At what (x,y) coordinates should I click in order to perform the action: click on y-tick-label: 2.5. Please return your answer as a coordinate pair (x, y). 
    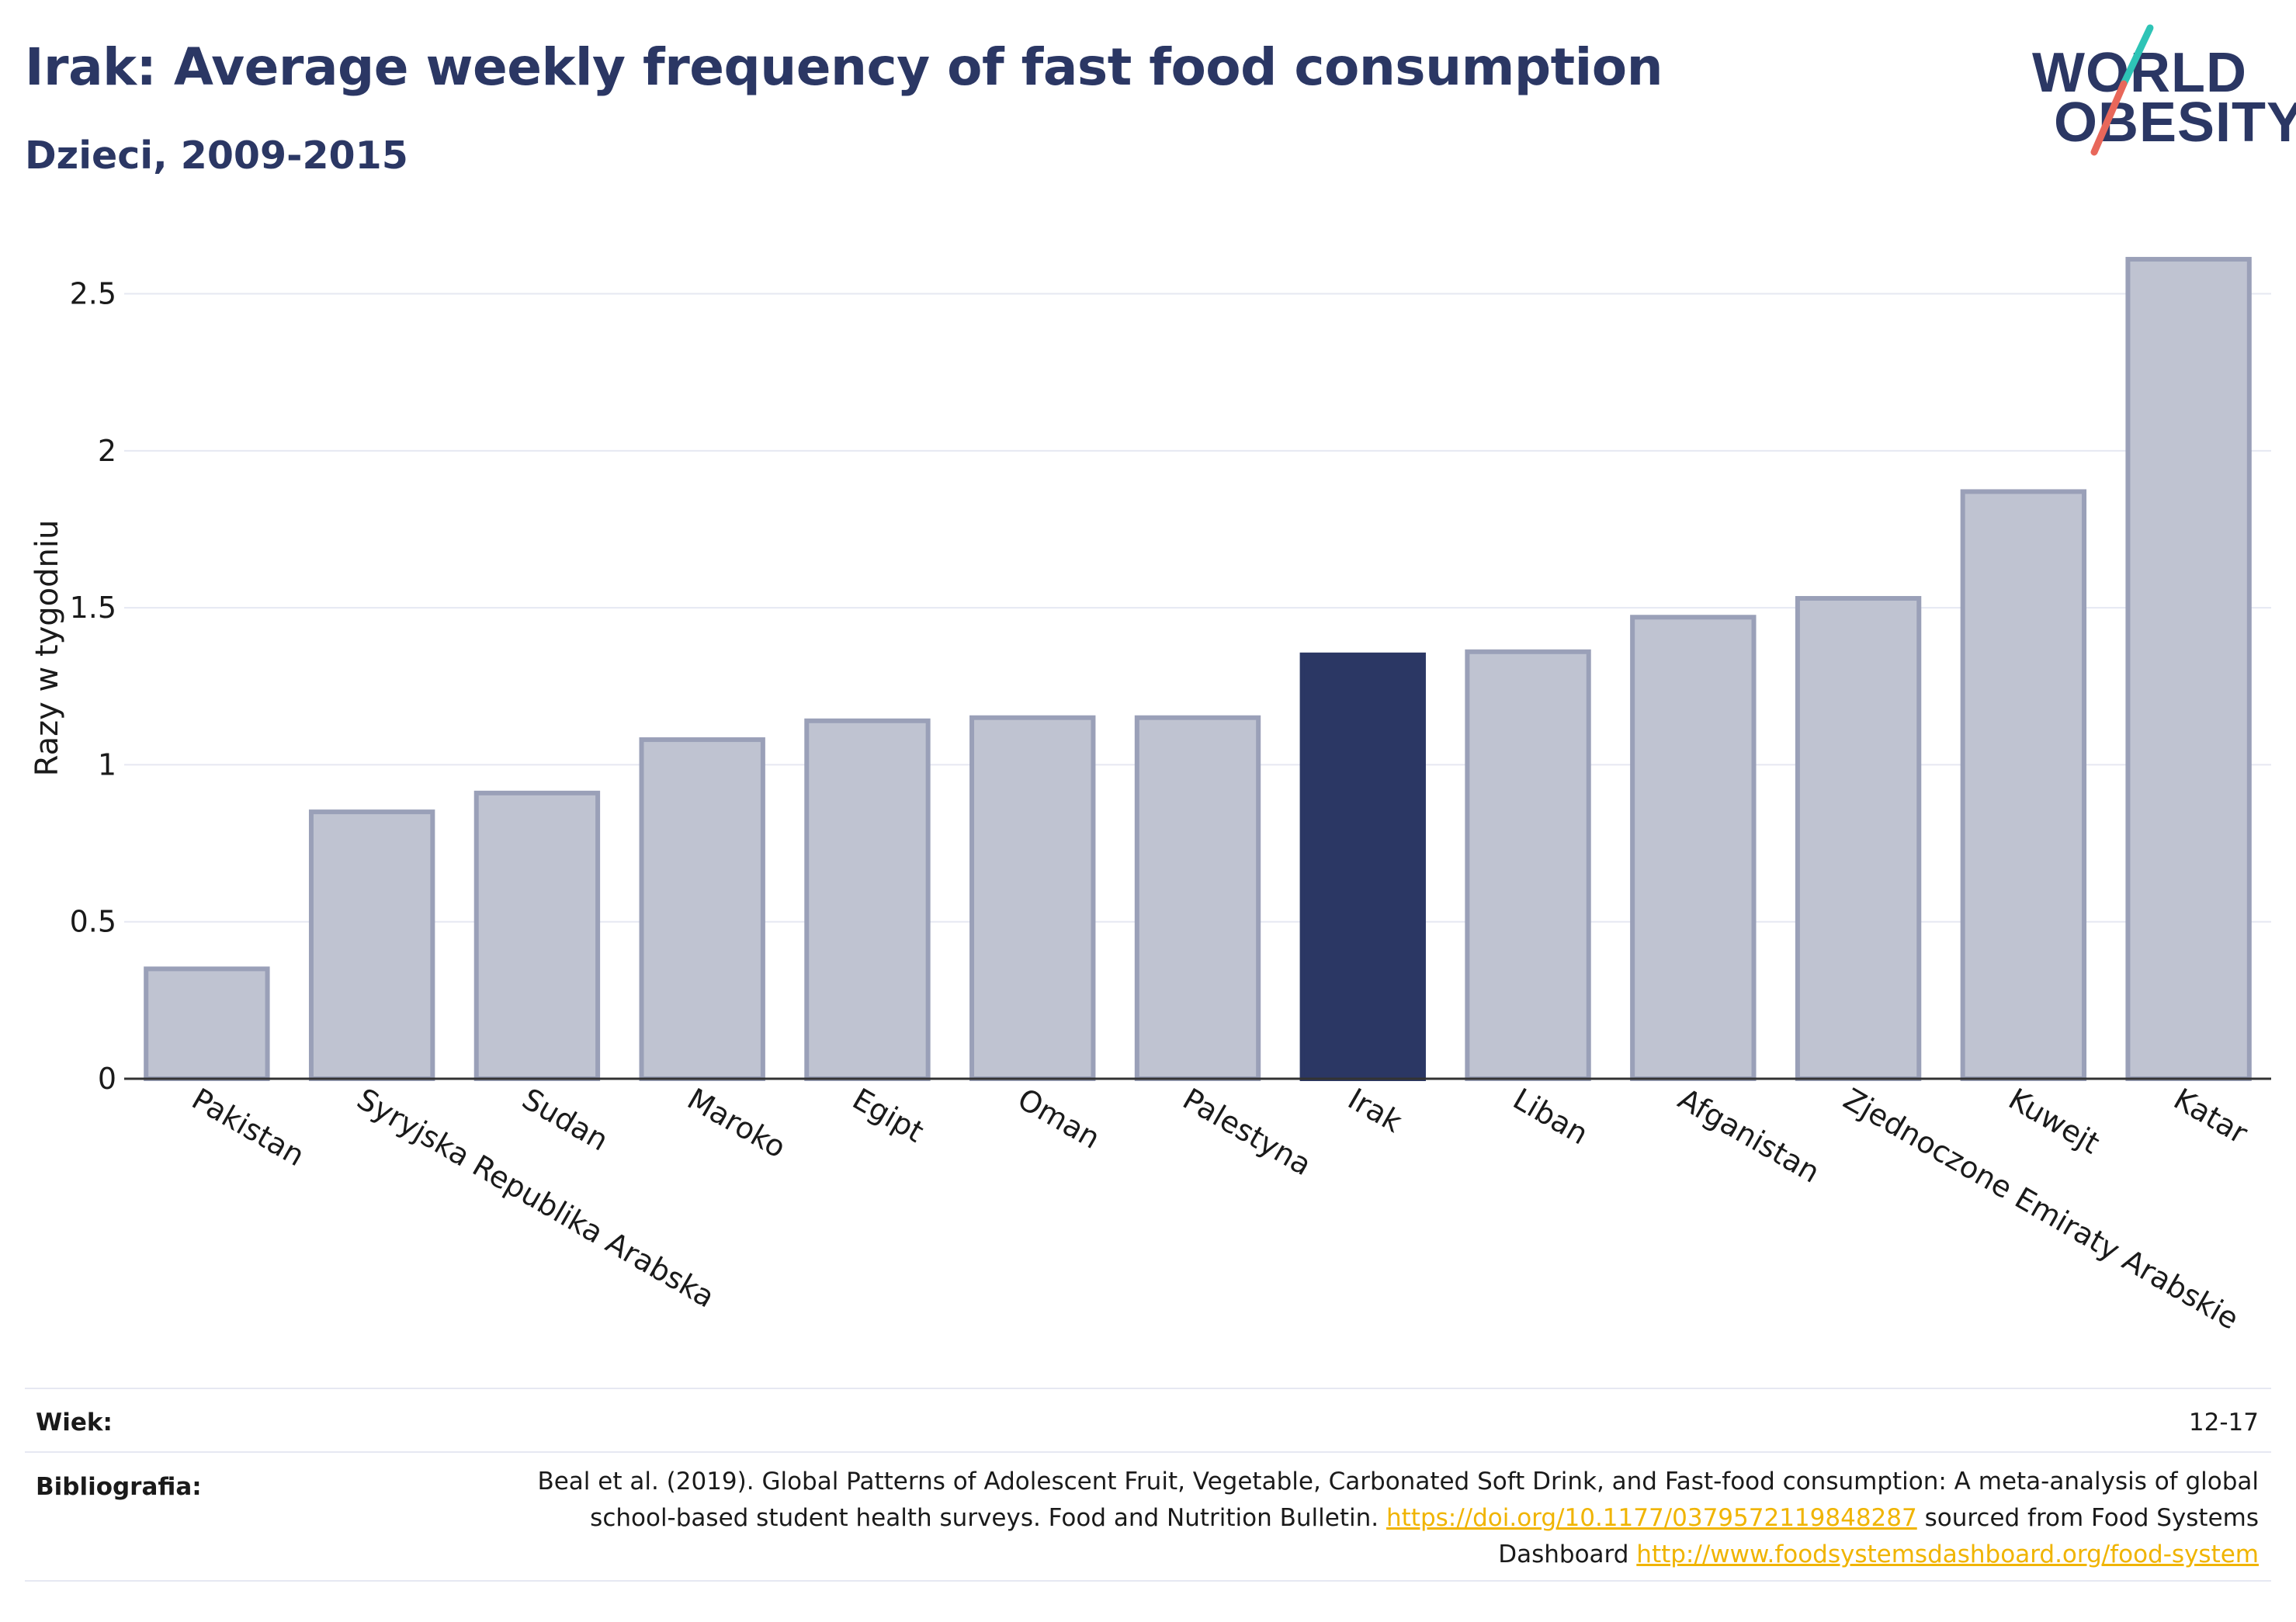
    Looking at the image, I should click on (93, 294).